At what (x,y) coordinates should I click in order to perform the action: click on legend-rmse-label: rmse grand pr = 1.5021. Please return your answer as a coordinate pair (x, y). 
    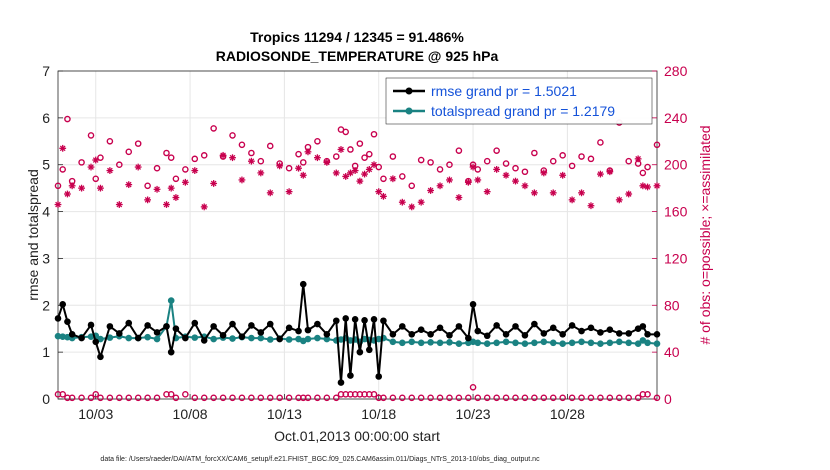
    Looking at the image, I should click on (504, 91).